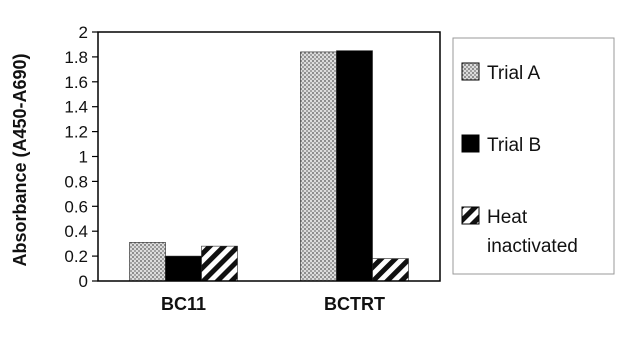 The width and height of the screenshot is (618, 339). Describe the element at coordinates (507, 217) in the screenshot. I see `legend-label: Heat` at that location.